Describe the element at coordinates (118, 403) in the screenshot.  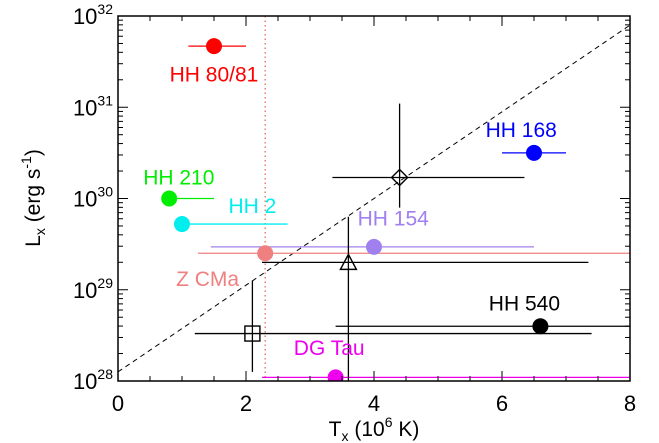
I see `x-tick-label: 0` at that location.